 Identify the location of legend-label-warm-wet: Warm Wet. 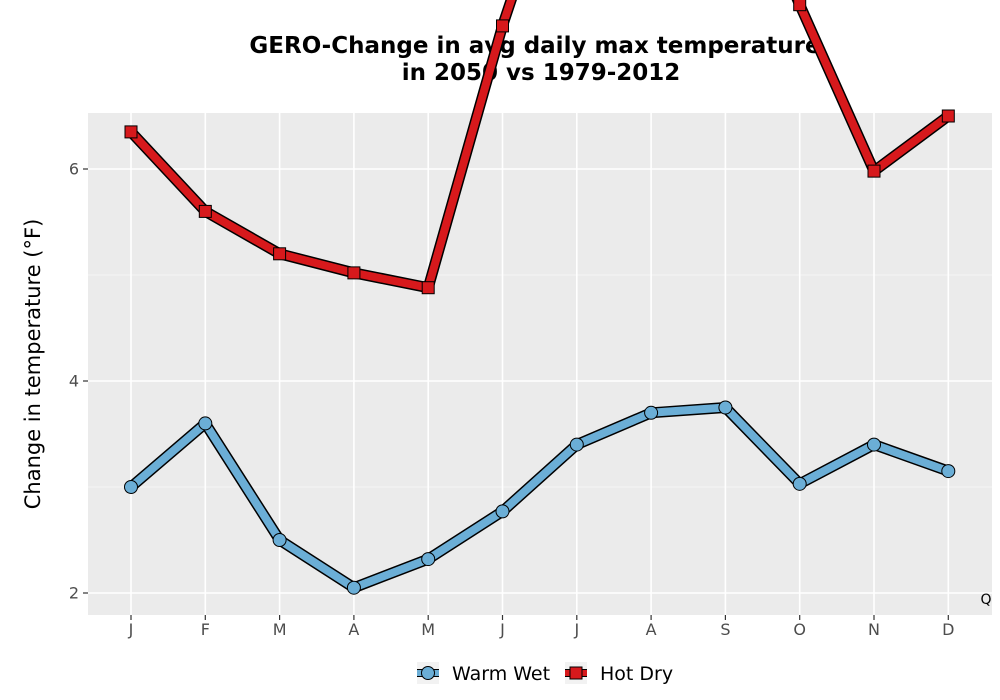
(501, 674).